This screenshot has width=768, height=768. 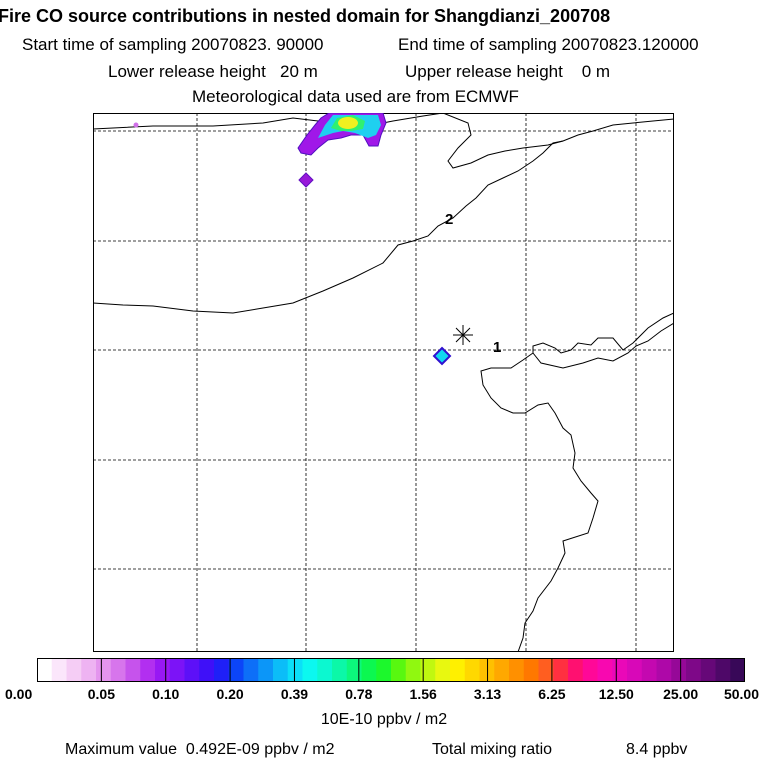 I want to click on colorbar-tick-label: 0.78, so click(x=359, y=694).